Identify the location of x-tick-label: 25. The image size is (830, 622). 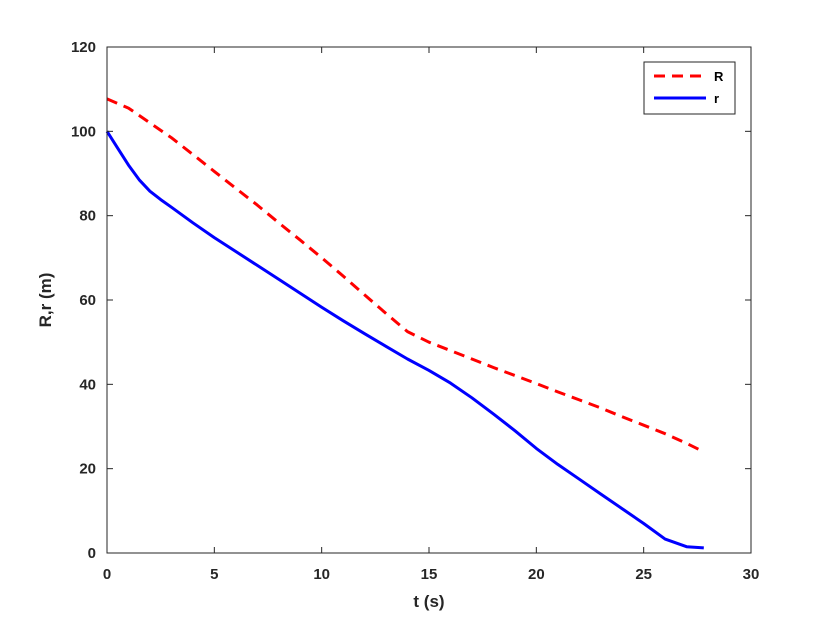
(643, 574).